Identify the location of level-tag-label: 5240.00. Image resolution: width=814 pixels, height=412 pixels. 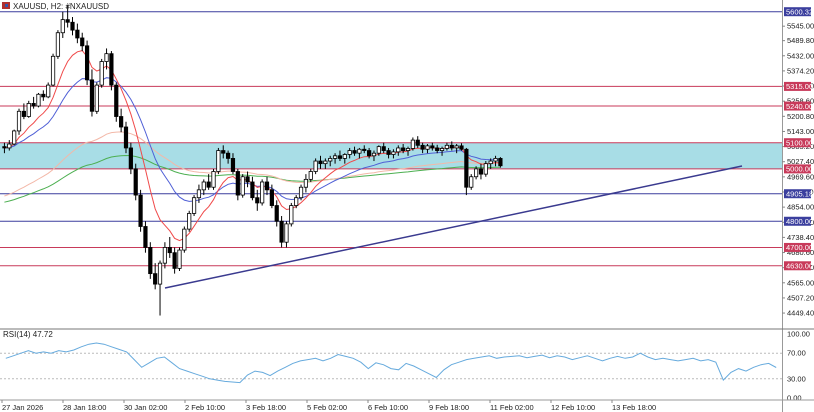
(799, 106).